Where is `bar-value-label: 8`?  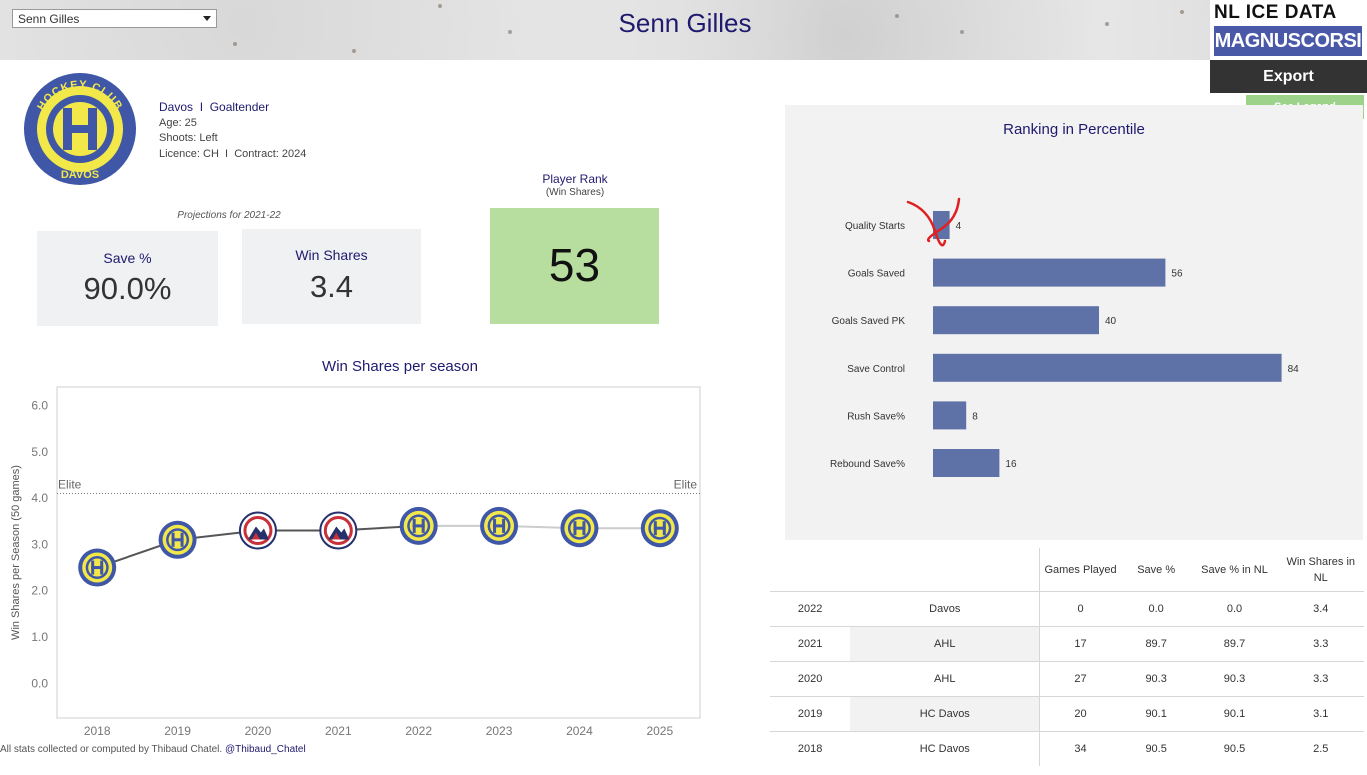 bar-value-label: 8 is located at coordinates (975, 416).